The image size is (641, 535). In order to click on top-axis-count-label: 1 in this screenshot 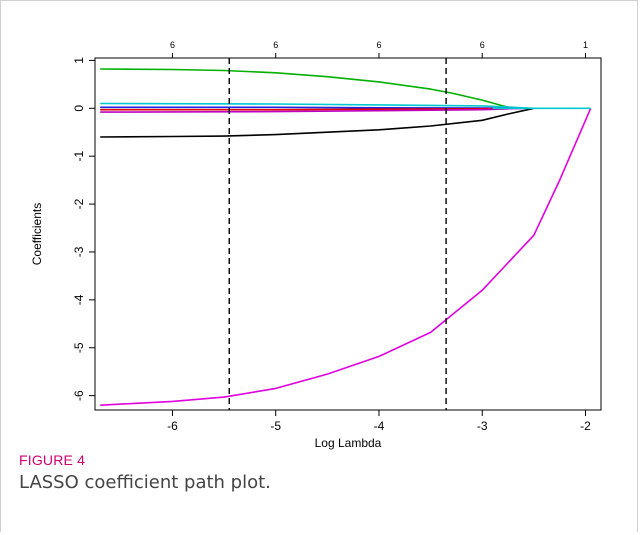, I will do `click(585, 45)`.